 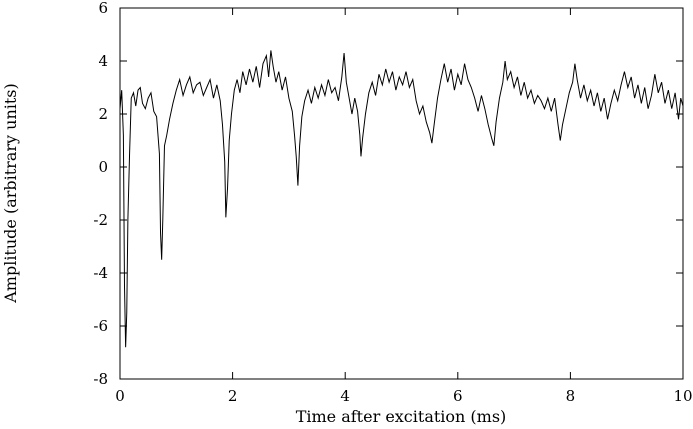 What do you see at coordinates (458, 396) in the screenshot?
I see `x-tick-label: 6` at bounding box center [458, 396].